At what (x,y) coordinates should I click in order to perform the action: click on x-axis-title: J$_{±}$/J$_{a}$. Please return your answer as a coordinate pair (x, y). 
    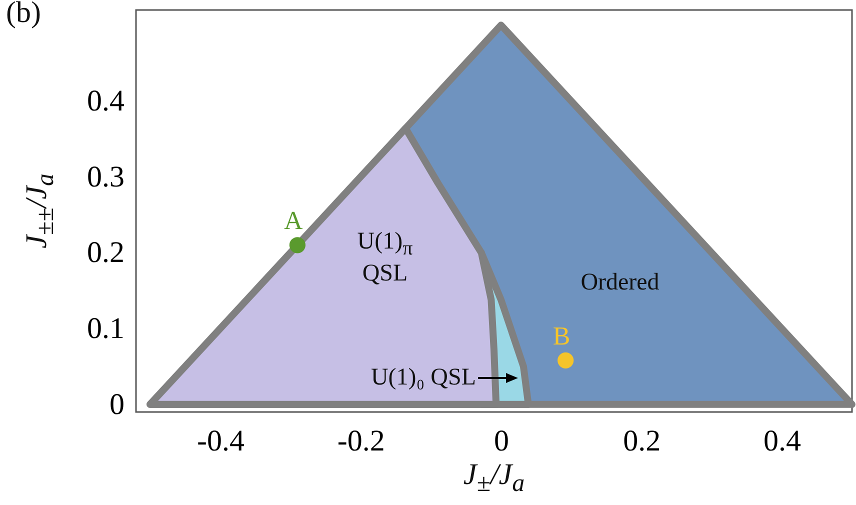
    Looking at the image, I should click on (494, 478).